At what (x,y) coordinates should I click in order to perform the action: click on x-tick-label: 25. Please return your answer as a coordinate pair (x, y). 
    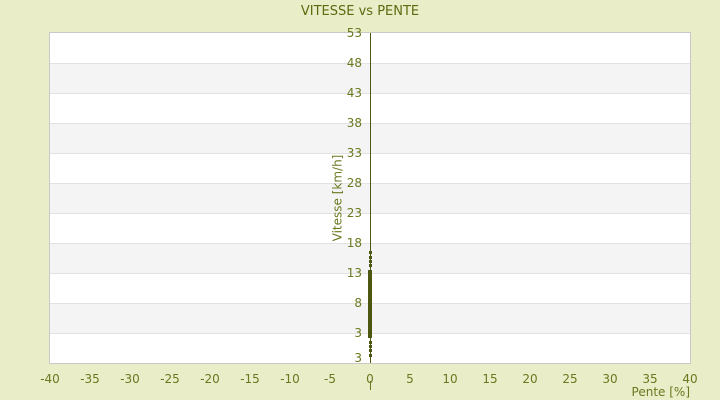
    Looking at the image, I should click on (570, 379).